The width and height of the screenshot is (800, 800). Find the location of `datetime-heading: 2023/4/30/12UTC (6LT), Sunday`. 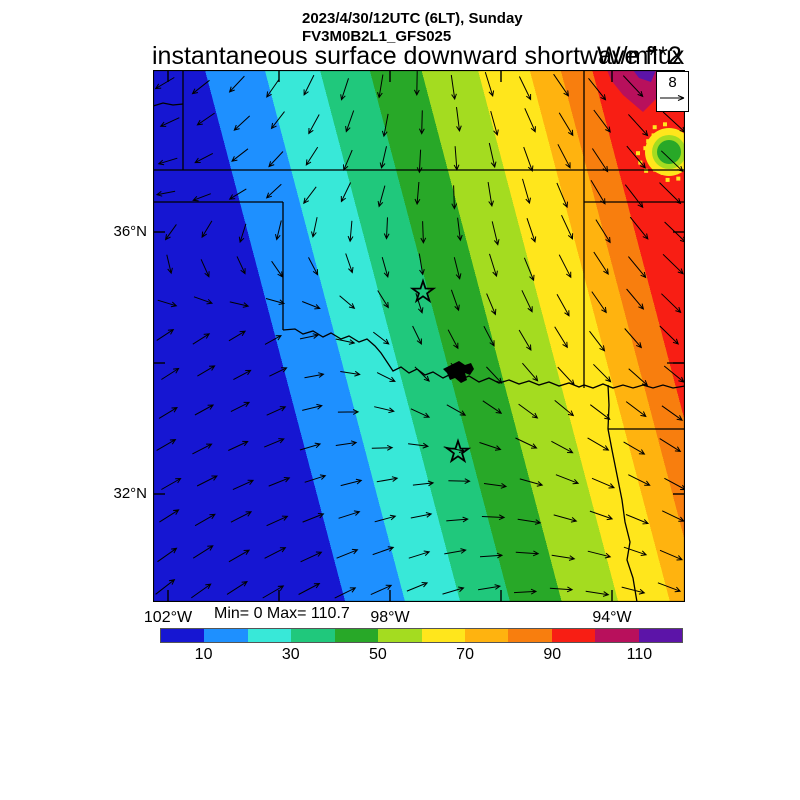

datetime-heading: 2023/4/30/12UTC (6LT), Sunday is located at coordinates (412, 18).